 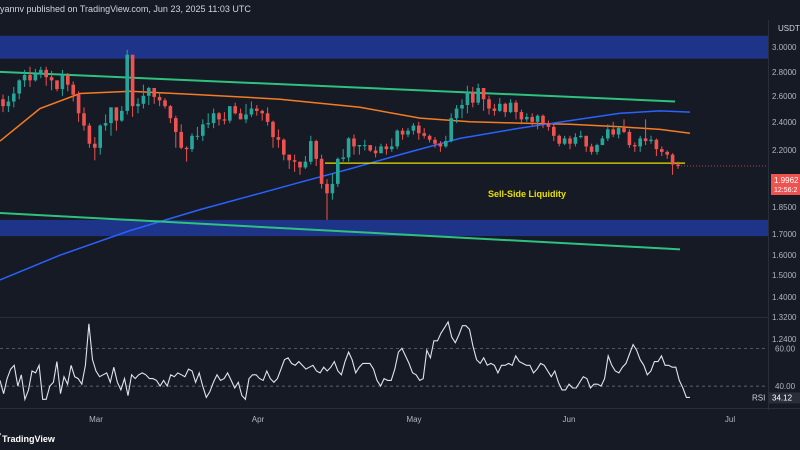 I want to click on y-tick-label: 1.5000, so click(x=784, y=275).